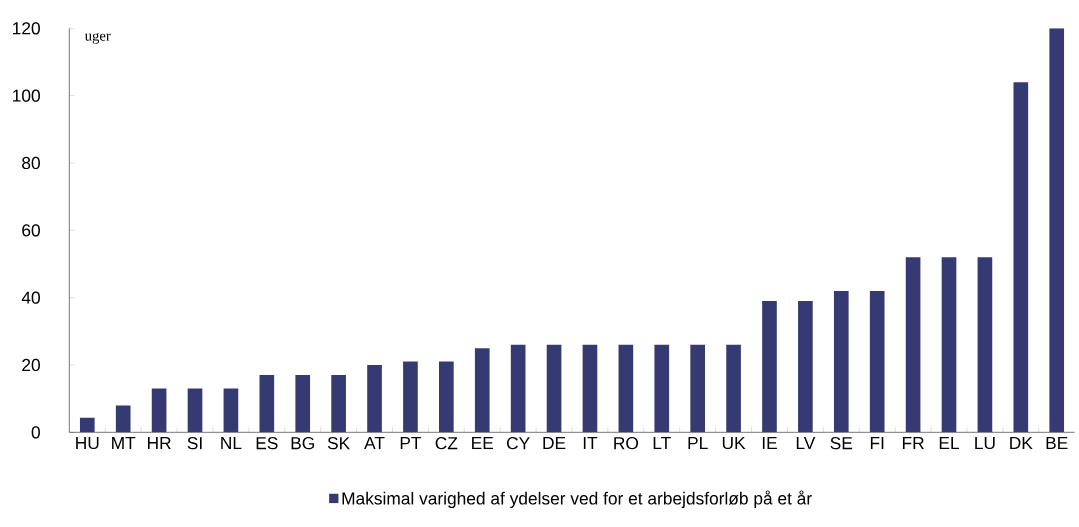 This screenshot has height=527, width=1079. I want to click on x-tick-label: HR, so click(159, 443).